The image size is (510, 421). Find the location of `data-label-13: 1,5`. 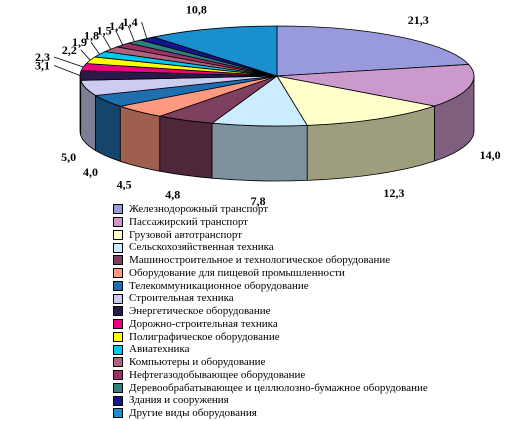

data-label-13: 1,5 is located at coordinates (104, 30).